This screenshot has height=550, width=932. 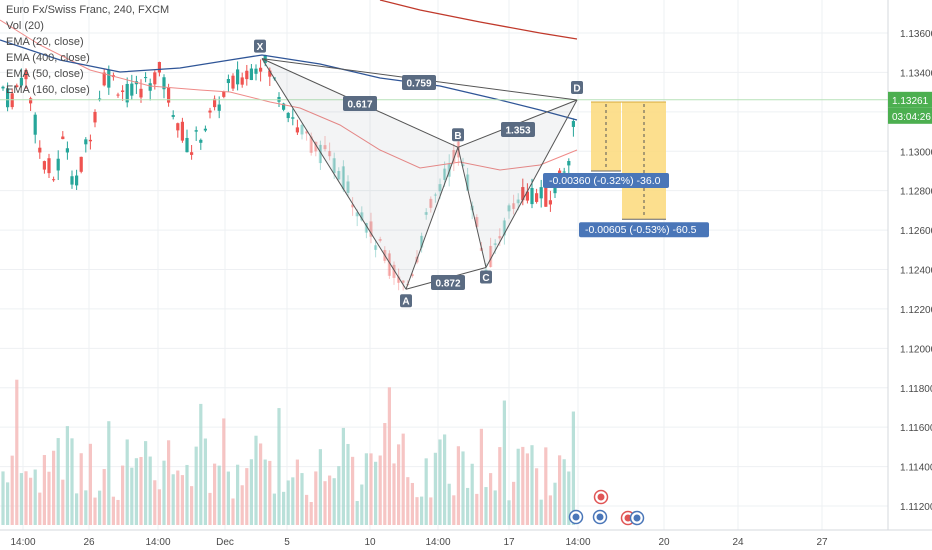 I want to click on pattern-point-B-bg, so click(x=458, y=135).